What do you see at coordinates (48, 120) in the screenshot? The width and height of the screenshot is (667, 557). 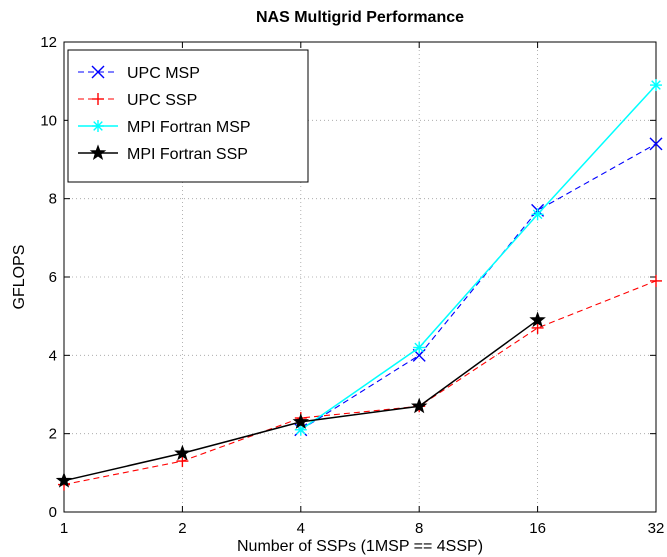 I see `y-tick-label: 10` at bounding box center [48, 120].